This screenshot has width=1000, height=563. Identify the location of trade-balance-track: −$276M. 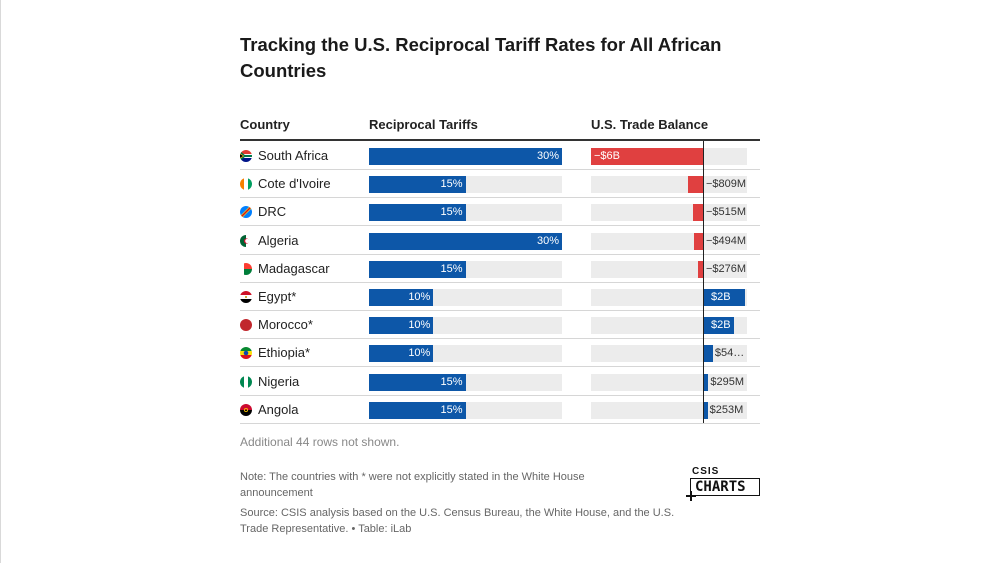
(669, 269).